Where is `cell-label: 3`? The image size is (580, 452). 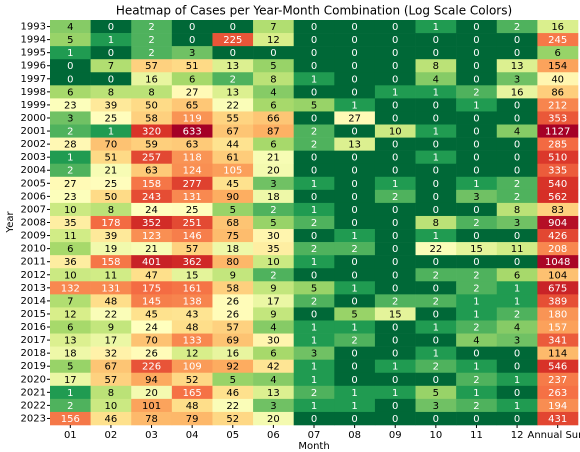
cell-label: 3 is located at coordinates (314, 354).